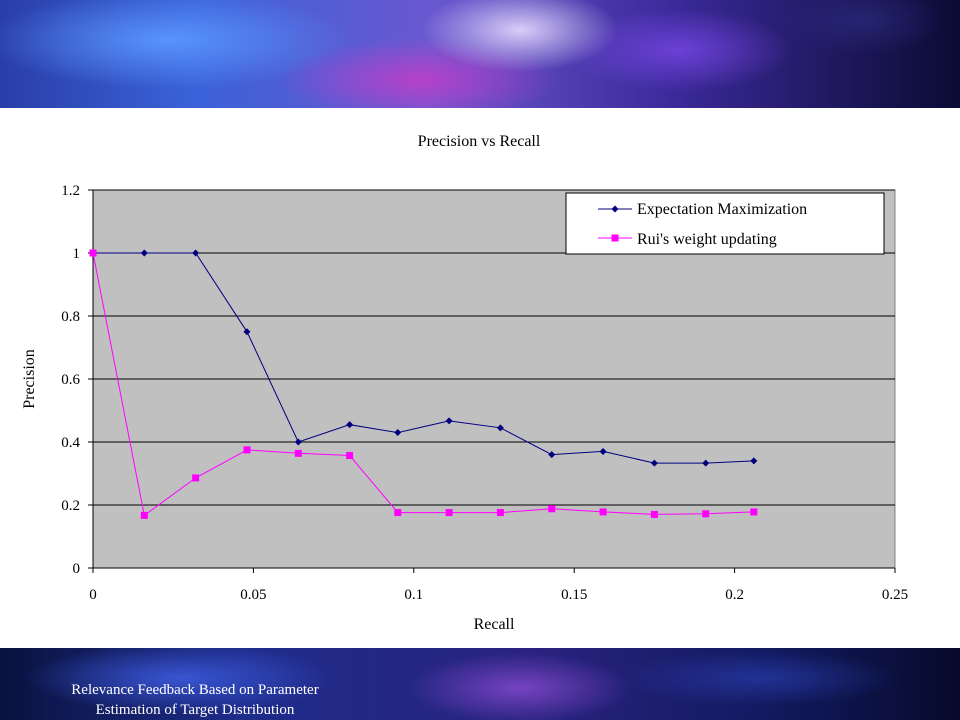 The width and height of the screenshot is (960, 720). What do you see at coordinates (253, 595) in the screenshot?
I see `x-tick-label: 0.05` at bounding box center [253, 595].